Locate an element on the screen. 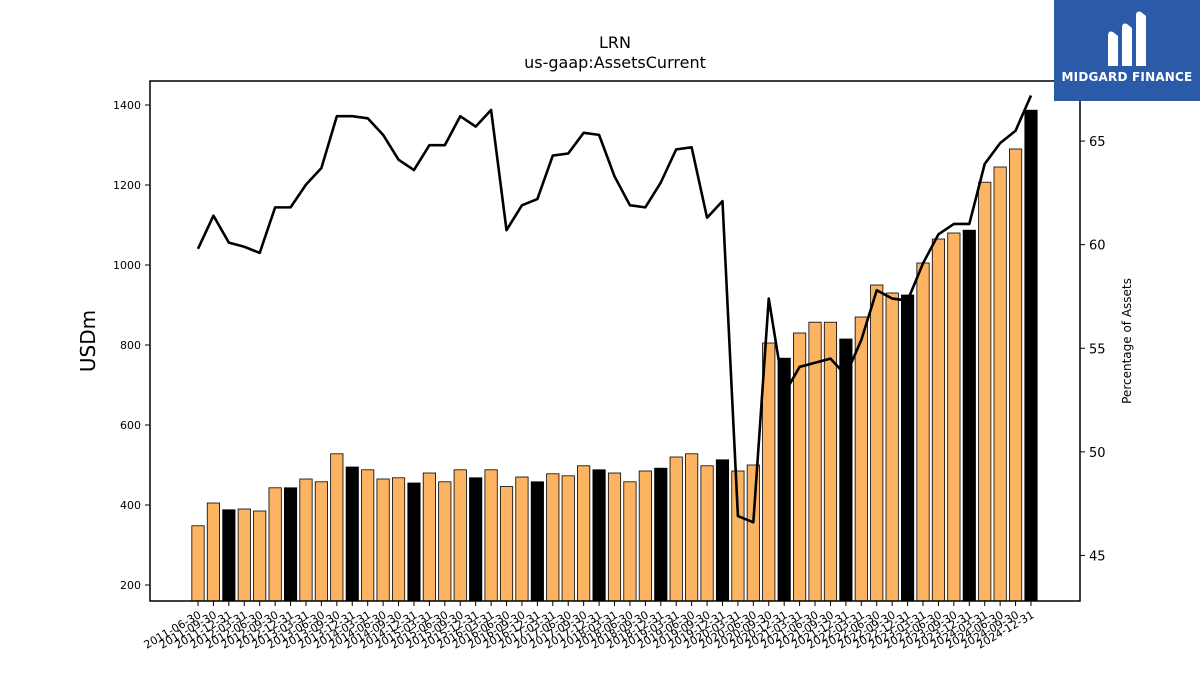 The width and height of the screenshot is (1200, 675). y-tick-label: 200 is located at coordinates (130, 585).